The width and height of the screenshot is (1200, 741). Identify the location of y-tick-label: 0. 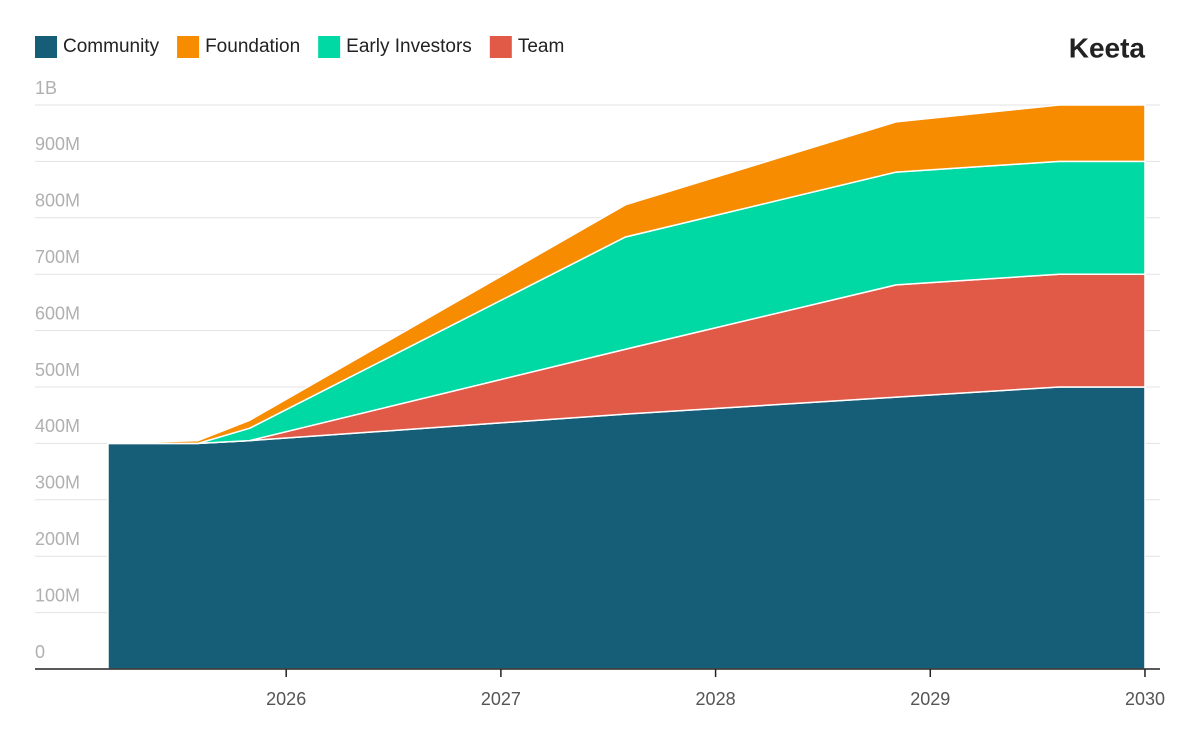
(40, 652).